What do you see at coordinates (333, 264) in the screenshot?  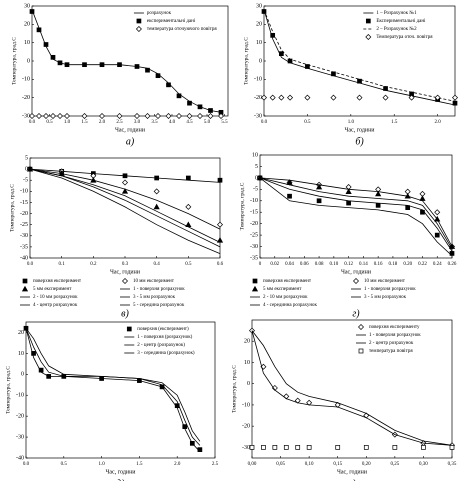 I see `x-tick-label: 0.10` at bounding box center [333, 264].